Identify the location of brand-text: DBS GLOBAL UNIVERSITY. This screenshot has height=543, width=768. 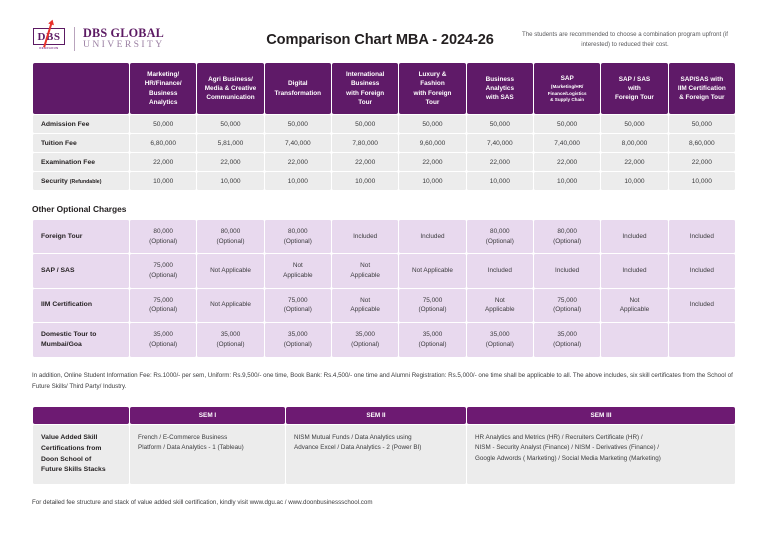
(124, 39).